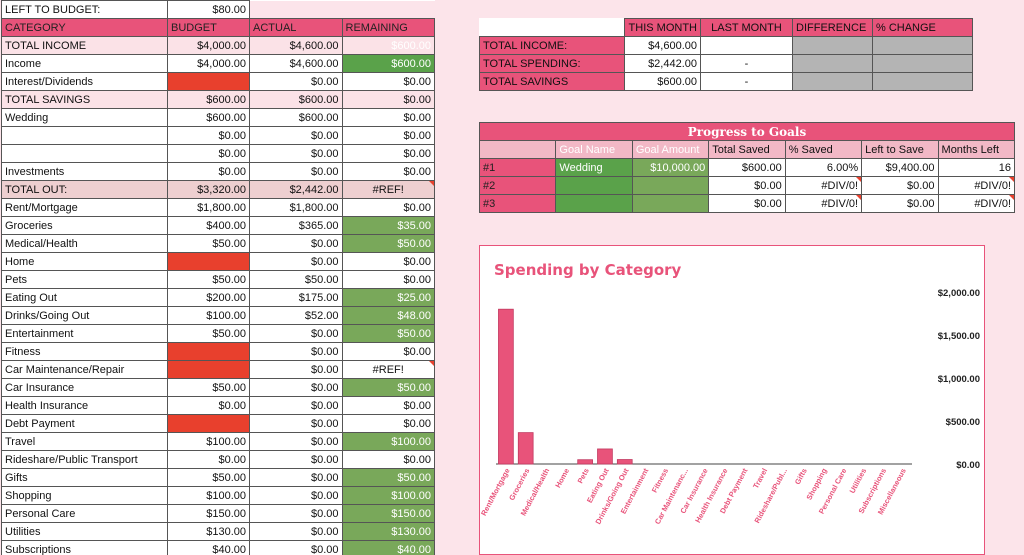 The height and width of the screenshot is (555, 1024). Describe the element at coordinates (388, 63) in the screenshot. I see `remaining-cell: $600.00` at that location.